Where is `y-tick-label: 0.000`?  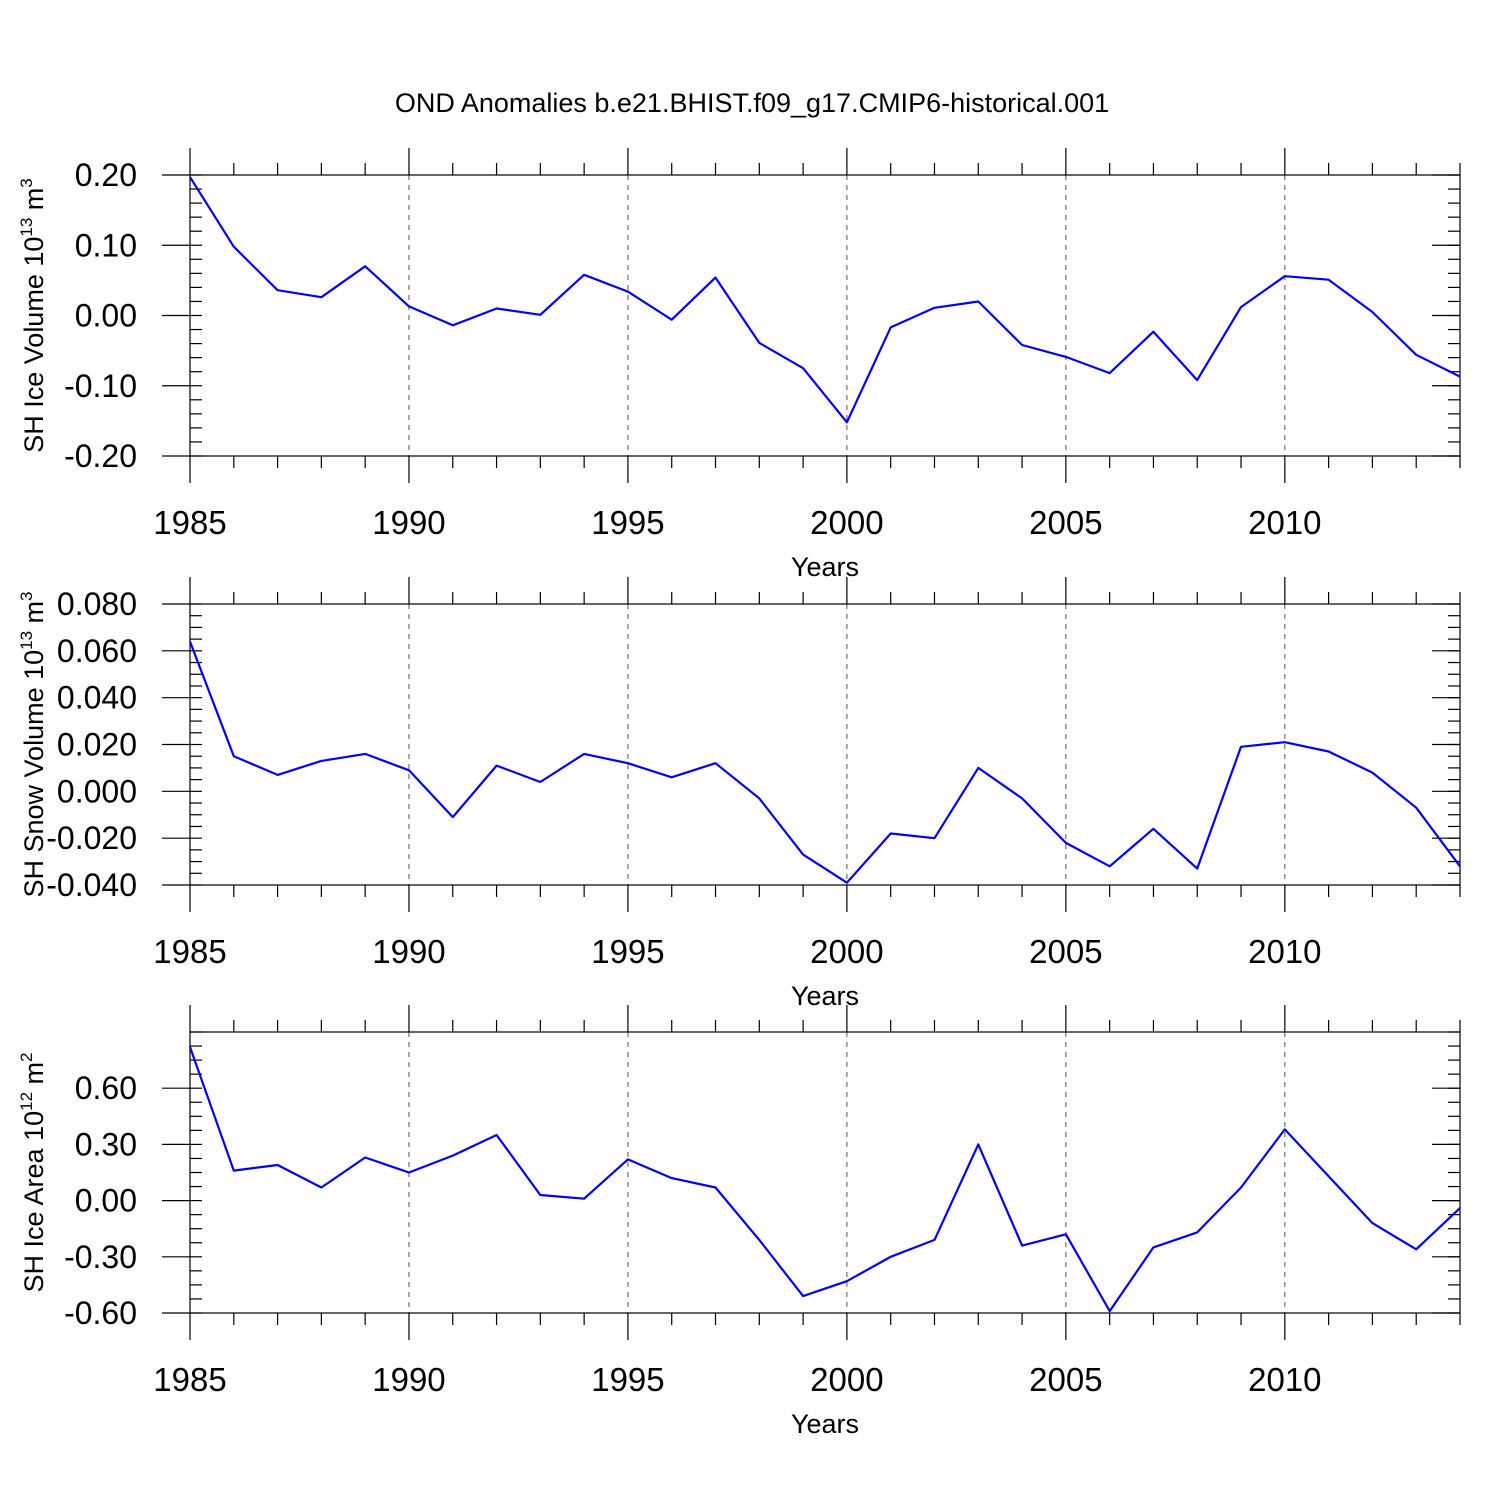 y-tick-label: 0.000 is located at coordinates (97, 791).